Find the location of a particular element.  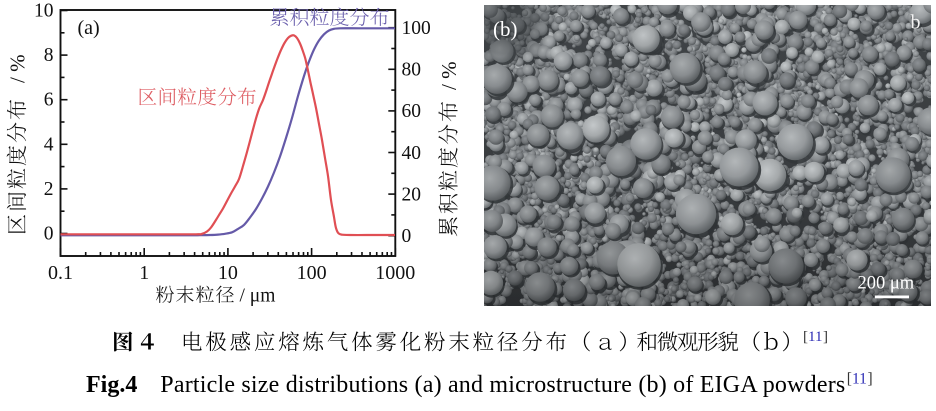

svg-text: 8 is located at coordinates (49, 55).